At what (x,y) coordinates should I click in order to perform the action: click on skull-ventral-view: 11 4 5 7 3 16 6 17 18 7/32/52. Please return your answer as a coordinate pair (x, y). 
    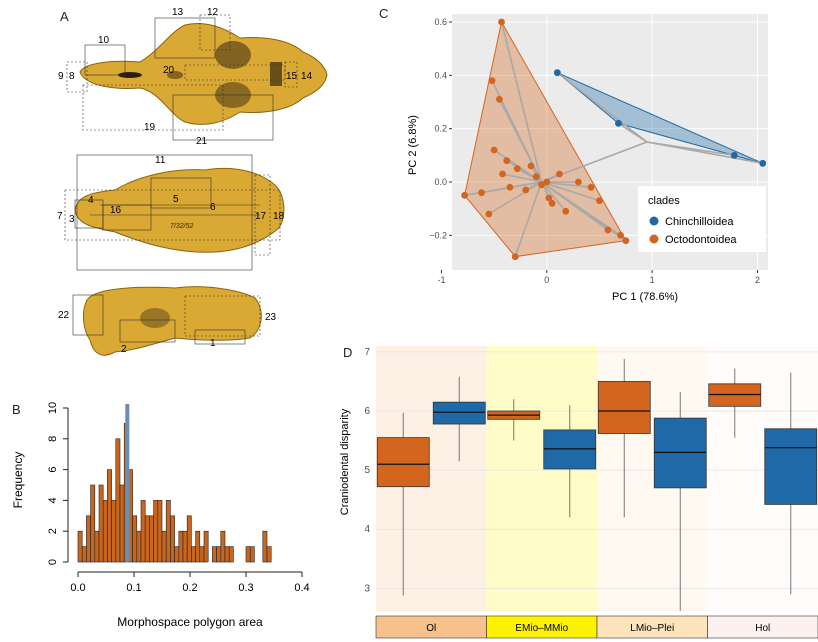
    Looking at the image, I should click on (171, 212).